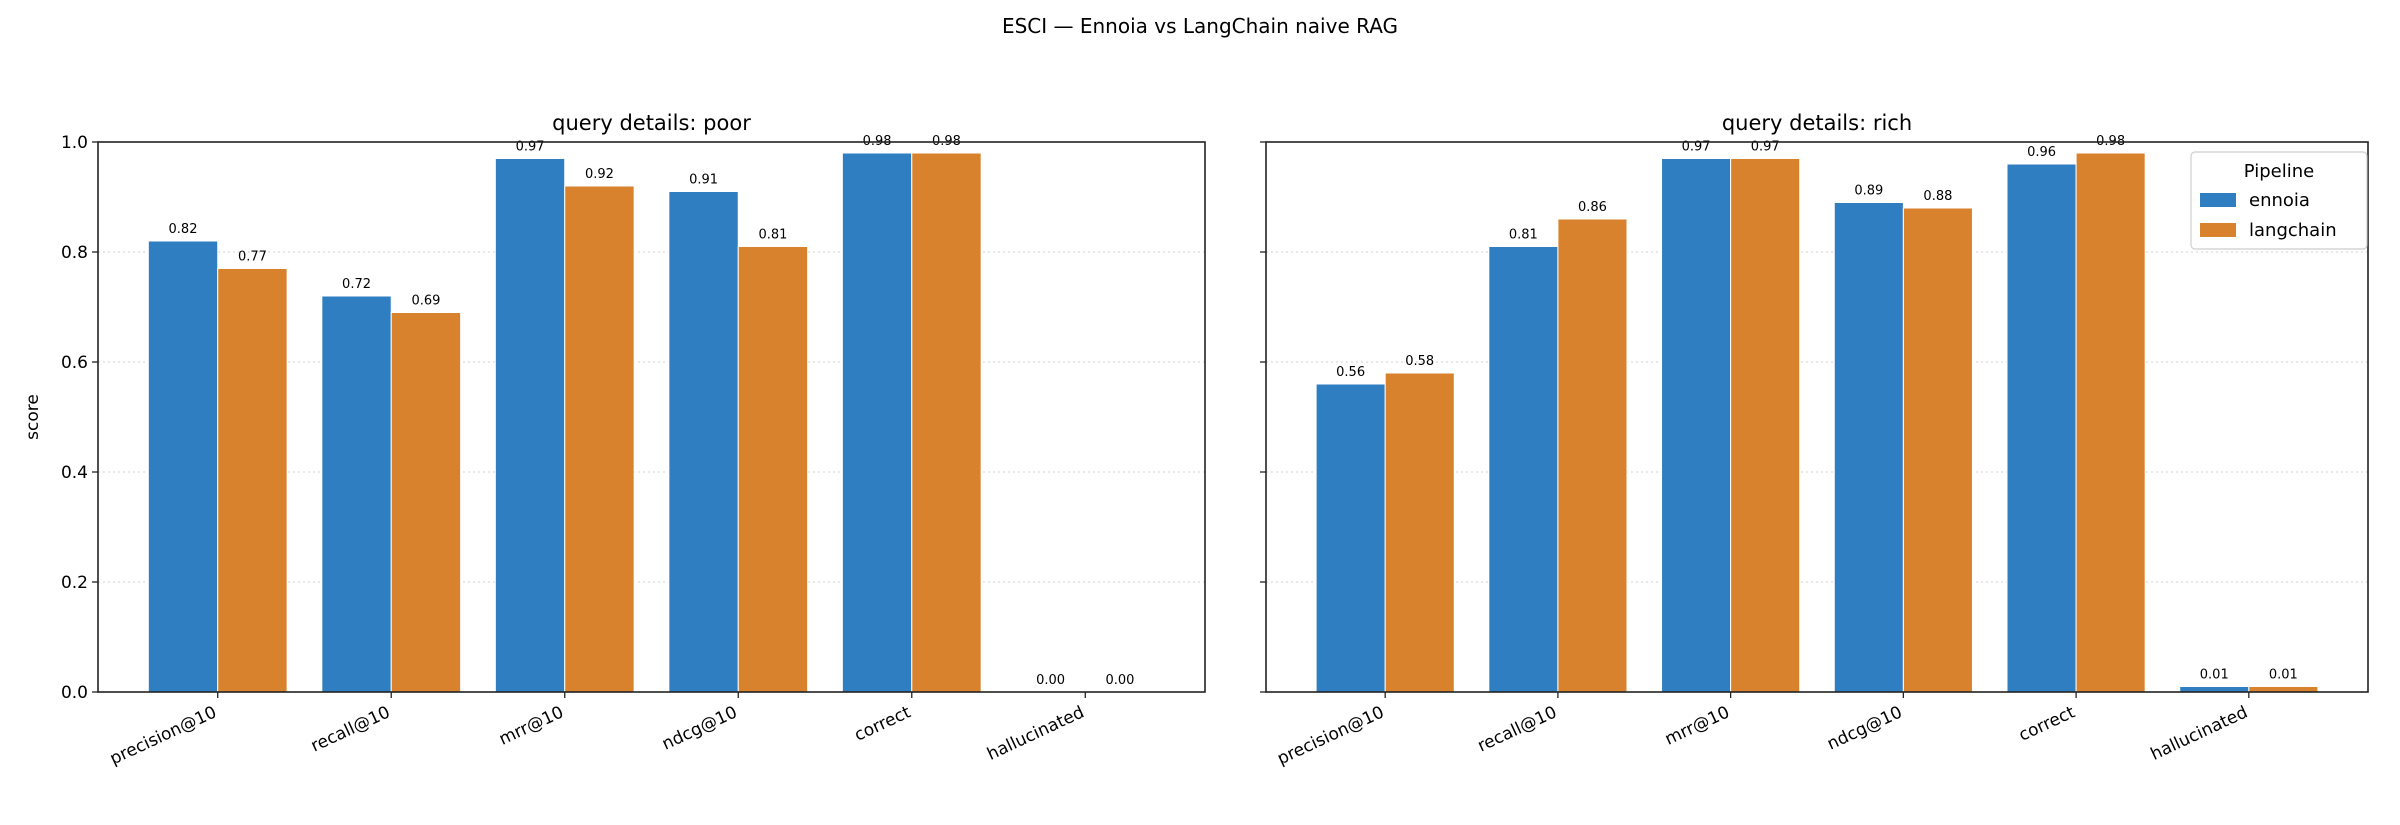  What do you see at coordinates (74, 143) in the screenshot?
I see `y-tick-label: 1.0` at bounding box center [74, 143].